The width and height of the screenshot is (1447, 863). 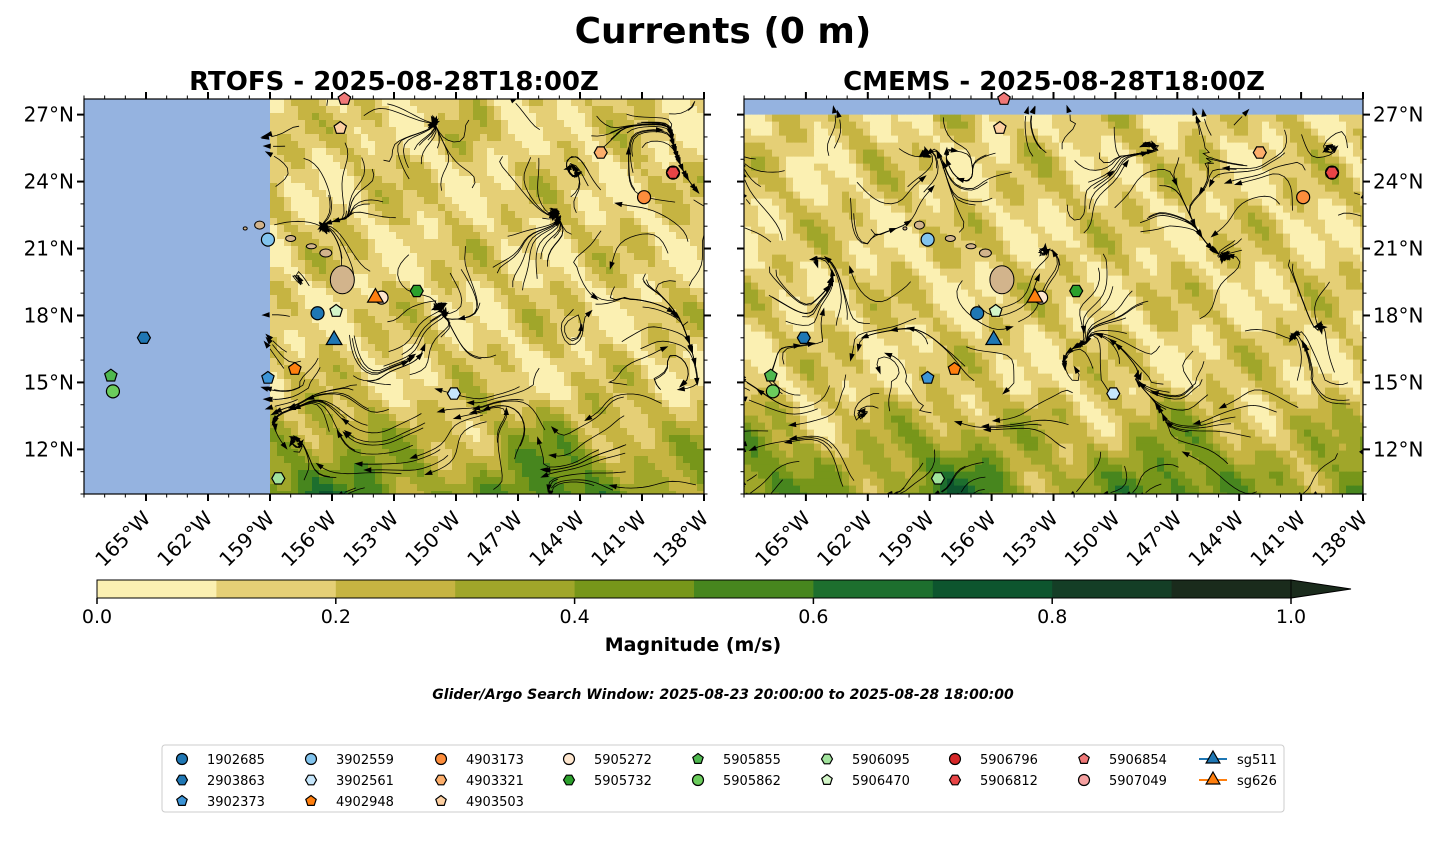 I want to click on platform-sg626, so click(x=375, y=295).